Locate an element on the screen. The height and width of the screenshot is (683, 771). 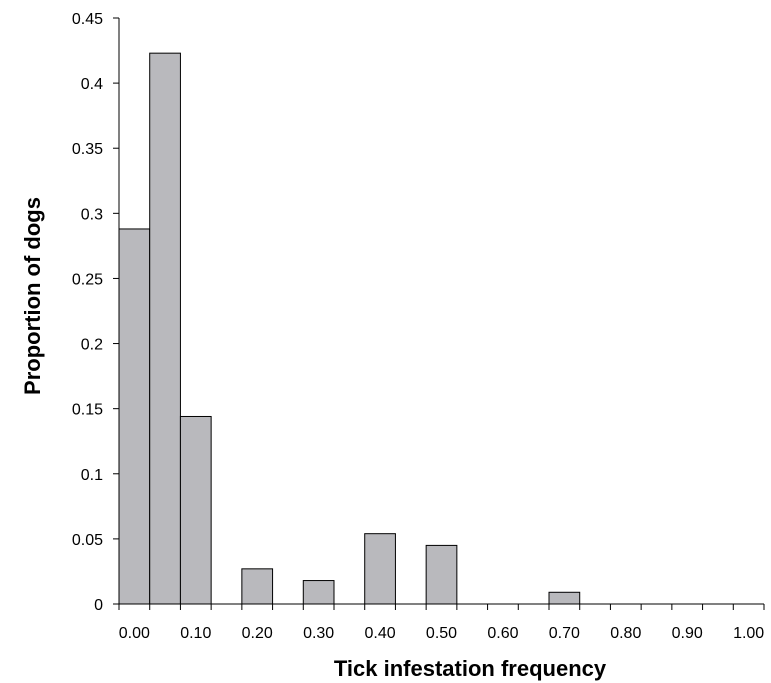
y-axis-title: Proportion of dogs is located at coordinates (32, 296).